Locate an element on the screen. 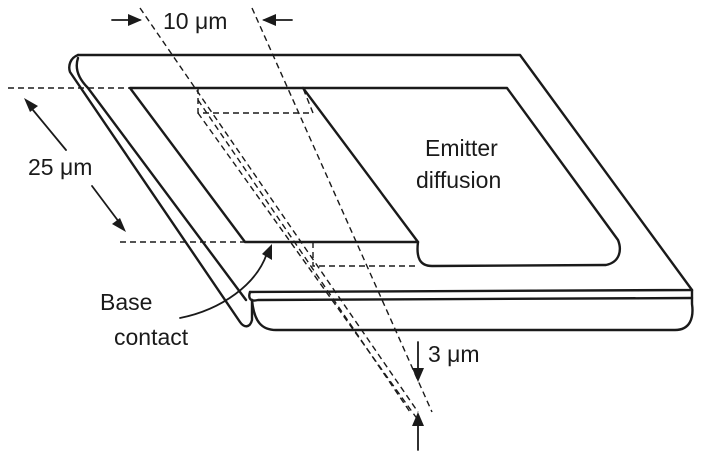  base-contact-leader is located at coordinates (224, 284).